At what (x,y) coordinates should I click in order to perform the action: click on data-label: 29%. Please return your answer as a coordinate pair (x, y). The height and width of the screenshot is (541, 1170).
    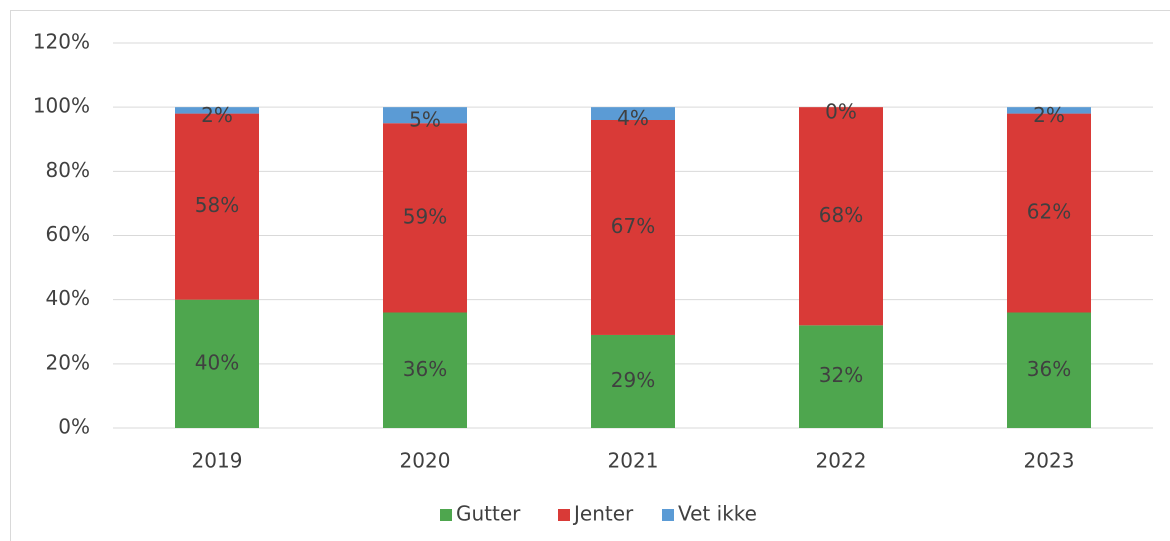
    Looking at the image, I should click on (633, 380).